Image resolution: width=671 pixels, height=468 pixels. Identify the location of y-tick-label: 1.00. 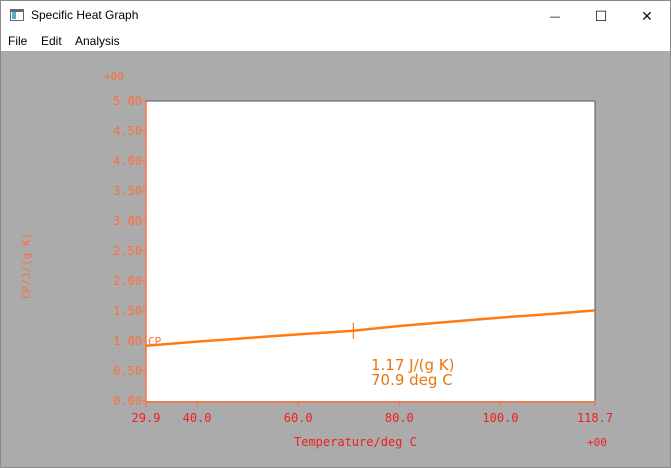
(127, 341).